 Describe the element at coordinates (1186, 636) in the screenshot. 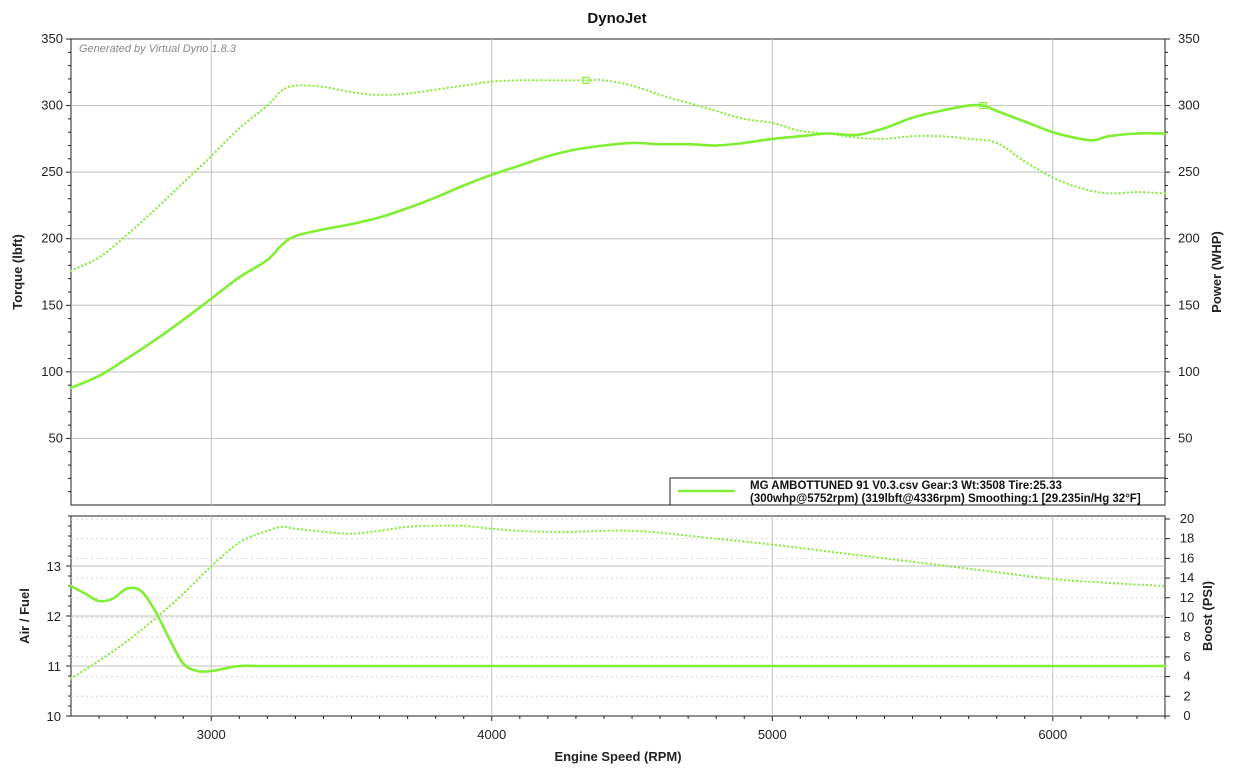

I see `boost-tick-label: 8` at that location.